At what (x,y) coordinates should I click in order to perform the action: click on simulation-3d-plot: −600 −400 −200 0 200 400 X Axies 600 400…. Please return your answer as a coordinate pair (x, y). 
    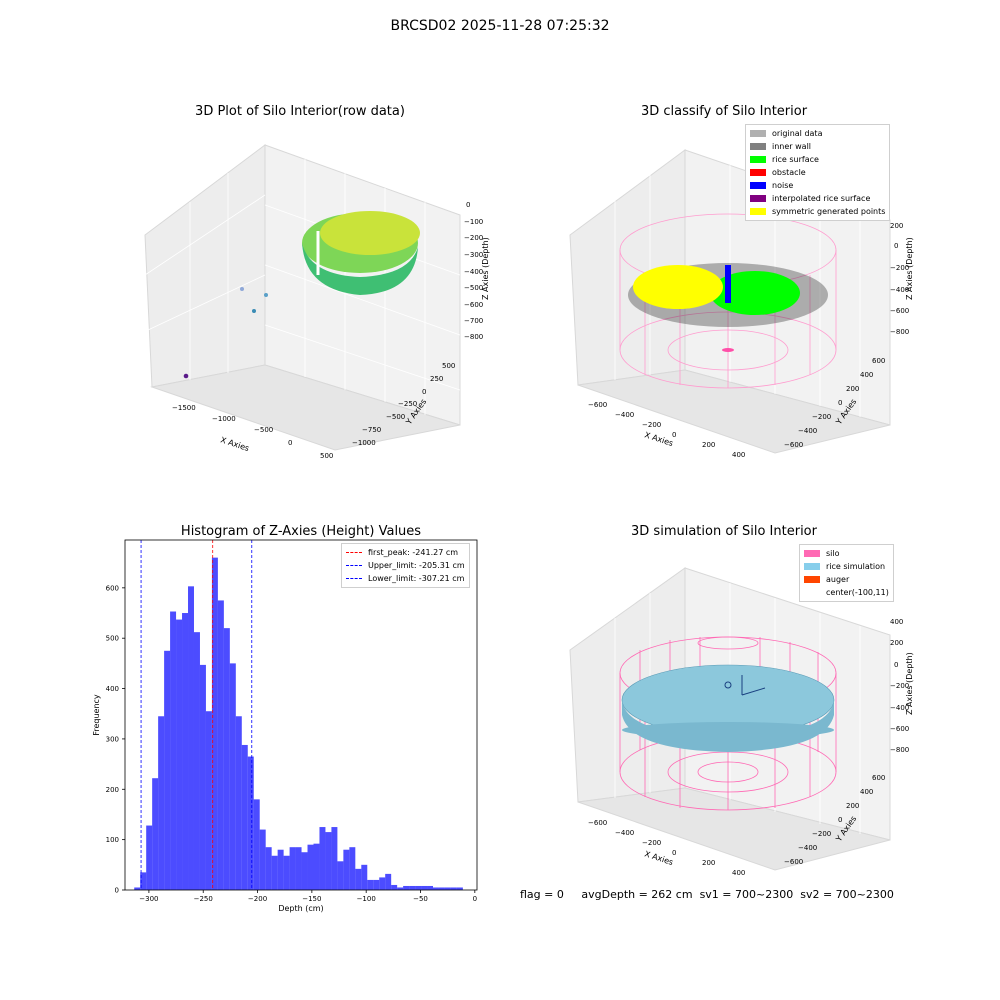
    Looking at the image, I should click on (741, 722).